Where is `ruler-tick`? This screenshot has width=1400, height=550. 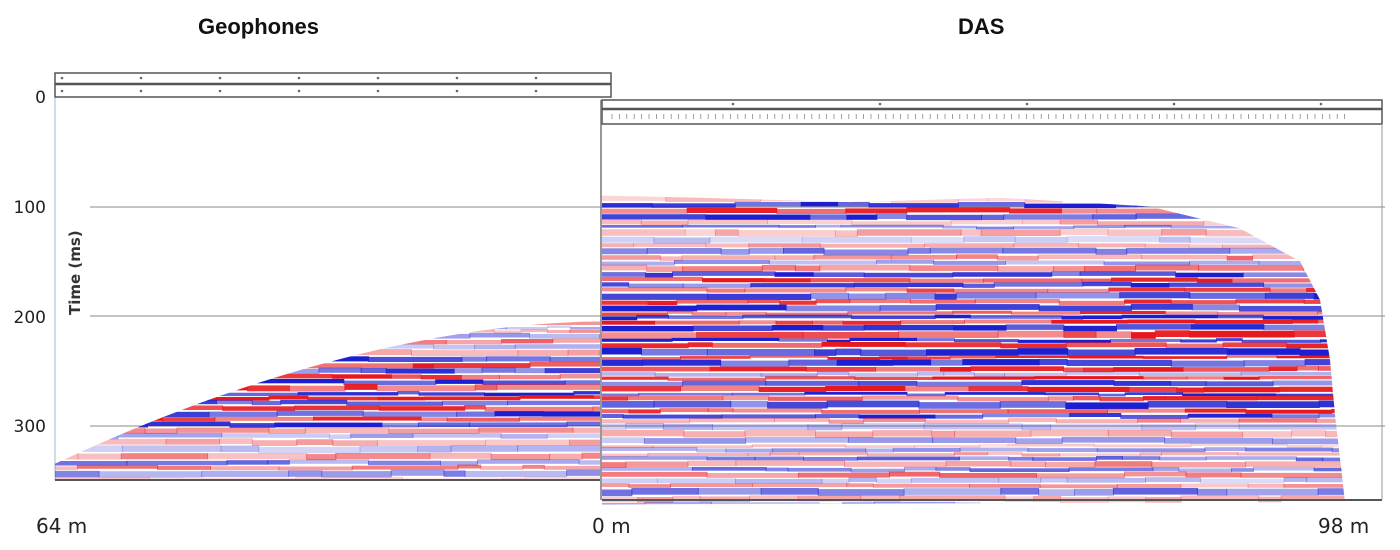 ruler-tick is located at coordinates (1027, 104).